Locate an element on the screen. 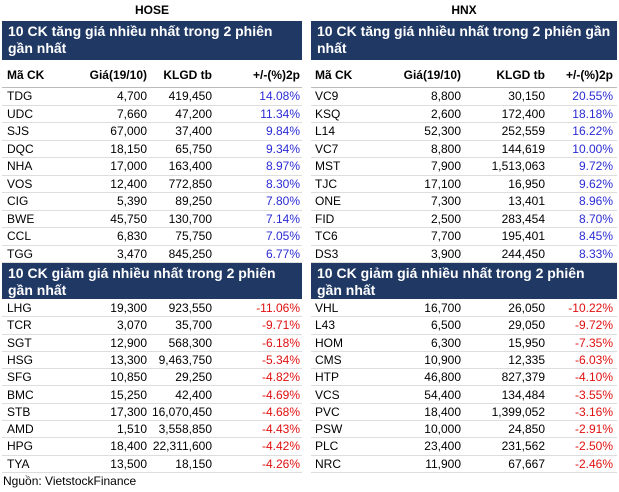  cell: 17,300 is located at coordinates (128, 411).